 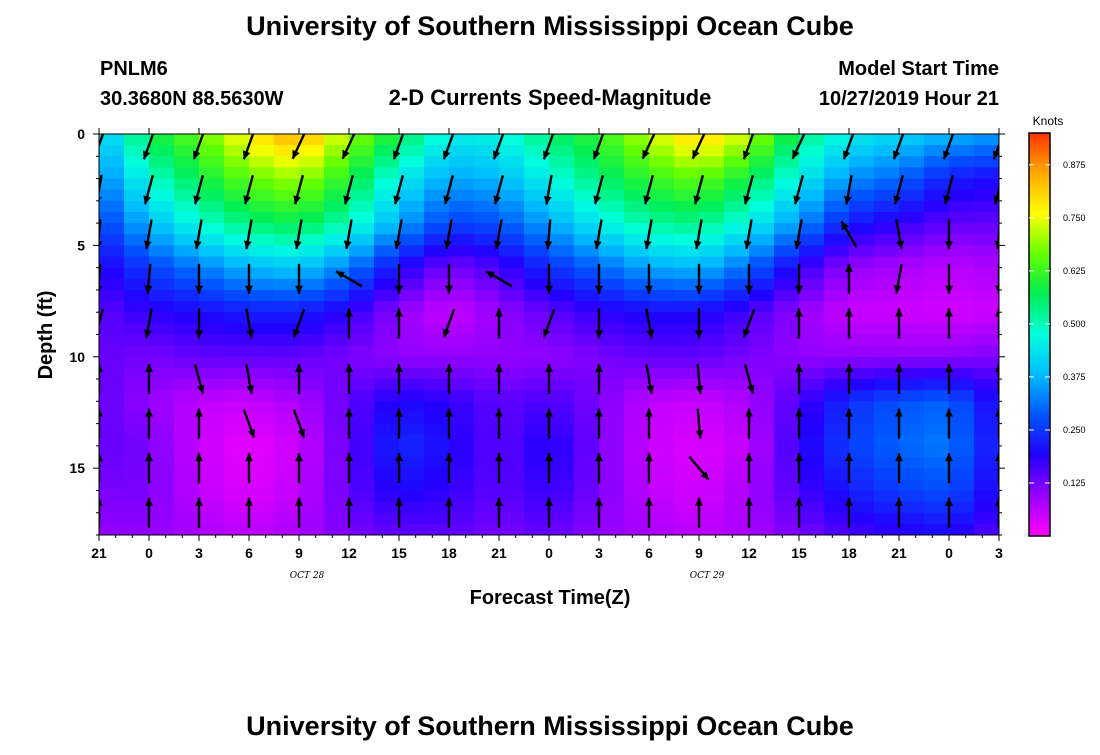 I want to click on x-tick-label: 9, so click(x=699, y=553).